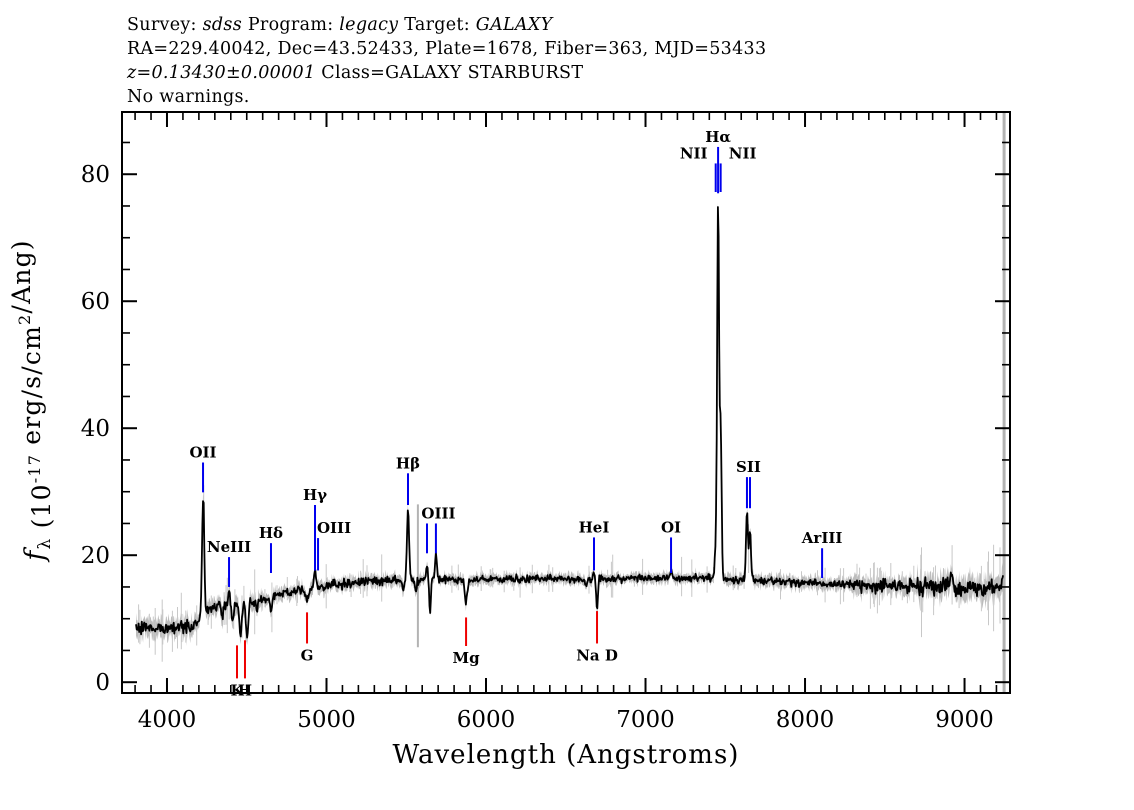 The image size is (1134, 810). I want to click on marker-label: K, so click(237, 690).